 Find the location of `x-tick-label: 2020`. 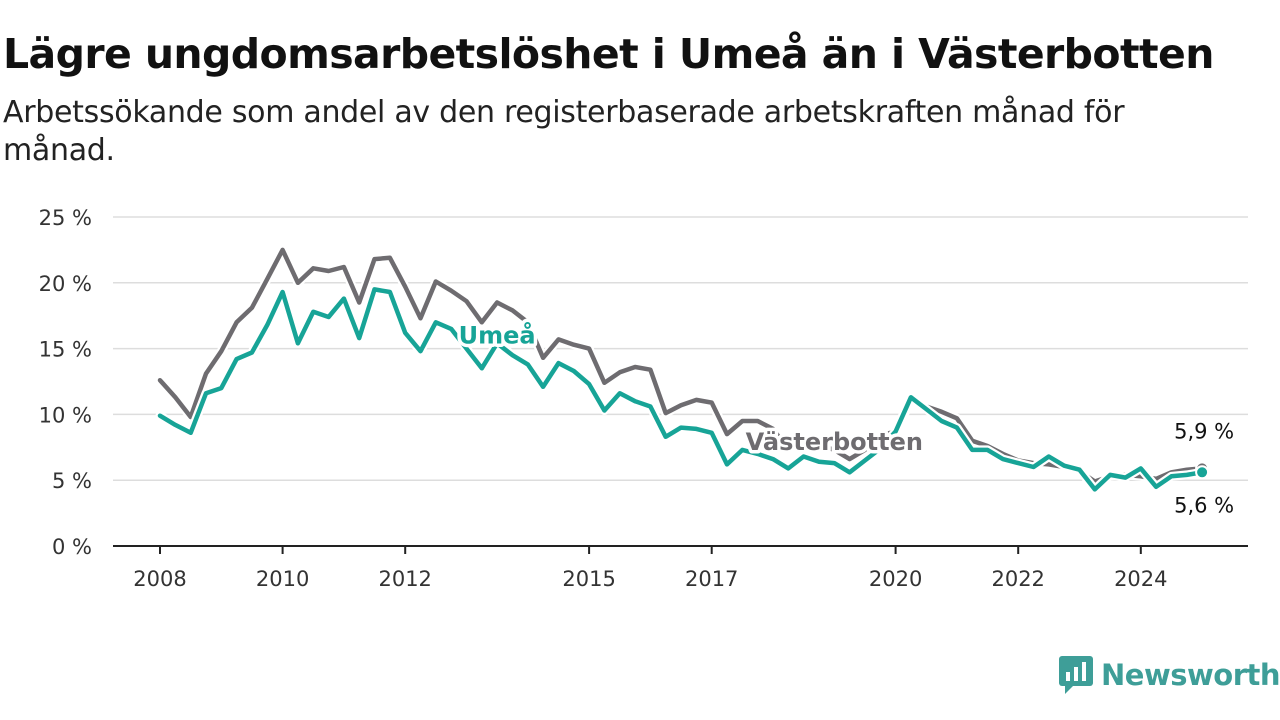

x-tick-label: 2020 is located at coordinates (895, 579).